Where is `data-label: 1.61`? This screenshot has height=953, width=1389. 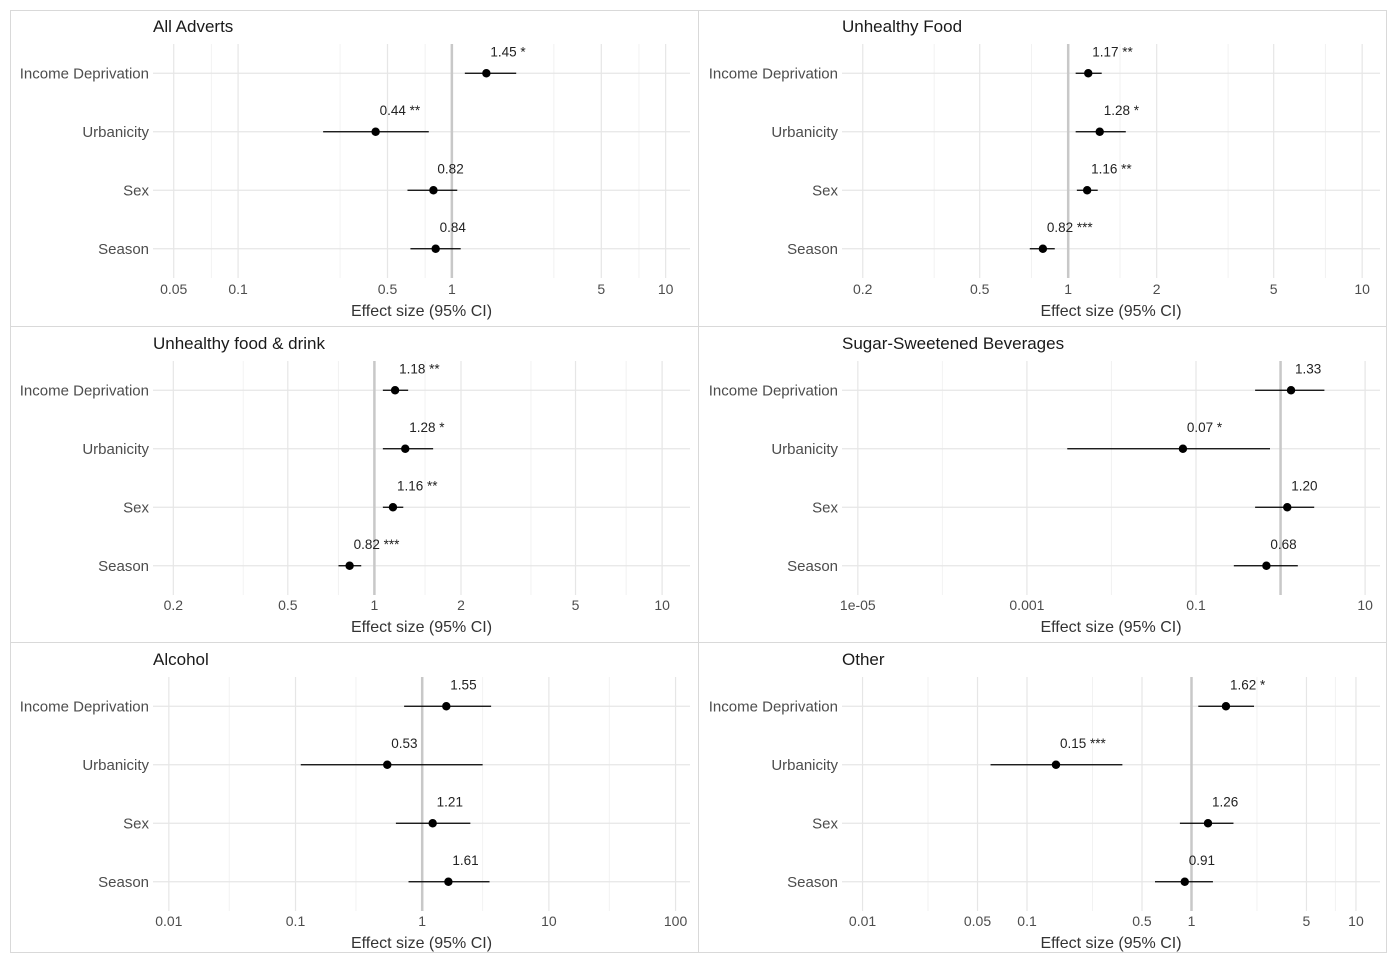 data-label: 1.61 is located at coordinates (465, 860).